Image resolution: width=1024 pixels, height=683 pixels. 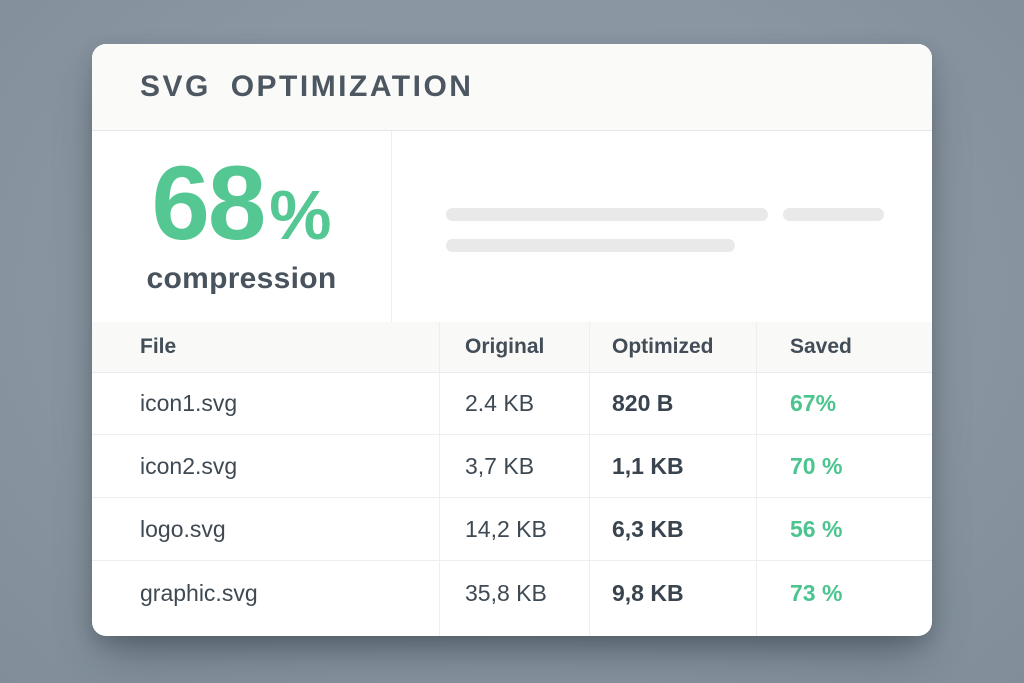 I want to click on compression-stat-label: compression, so click(x=241, y=278).